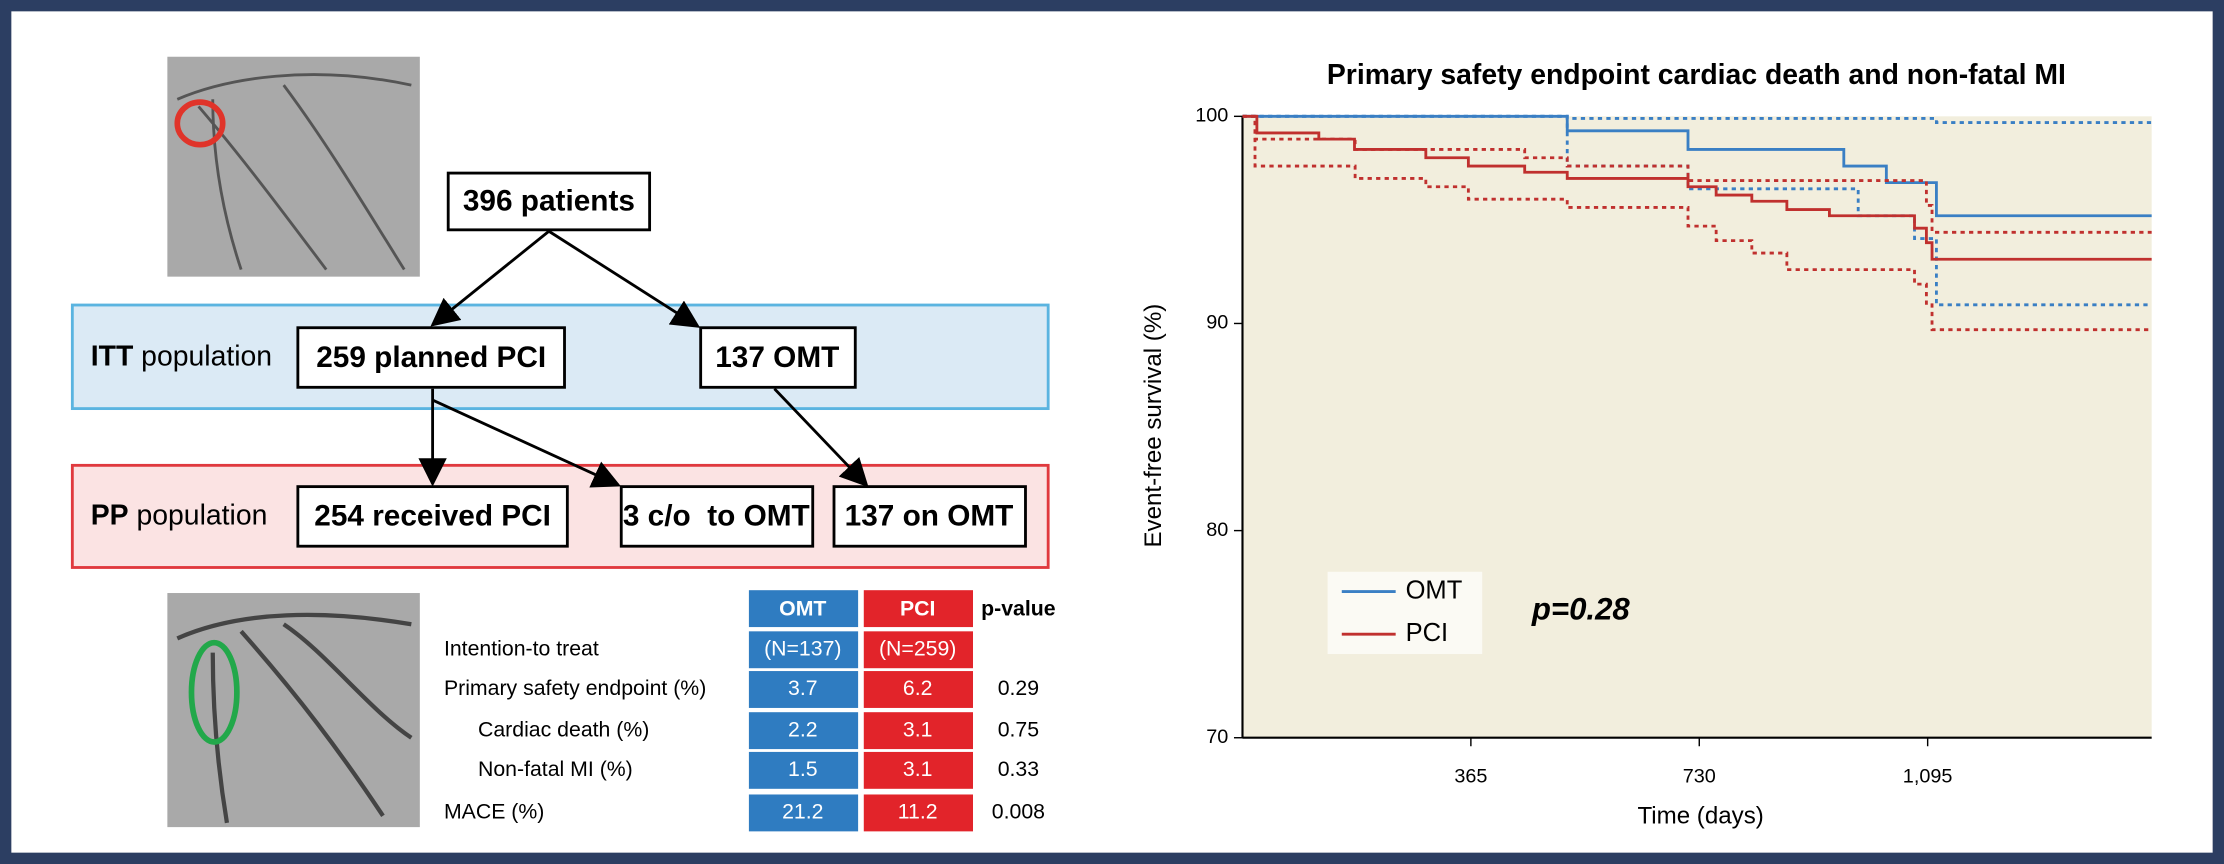  I want to click on arrows, so click(643, 359).